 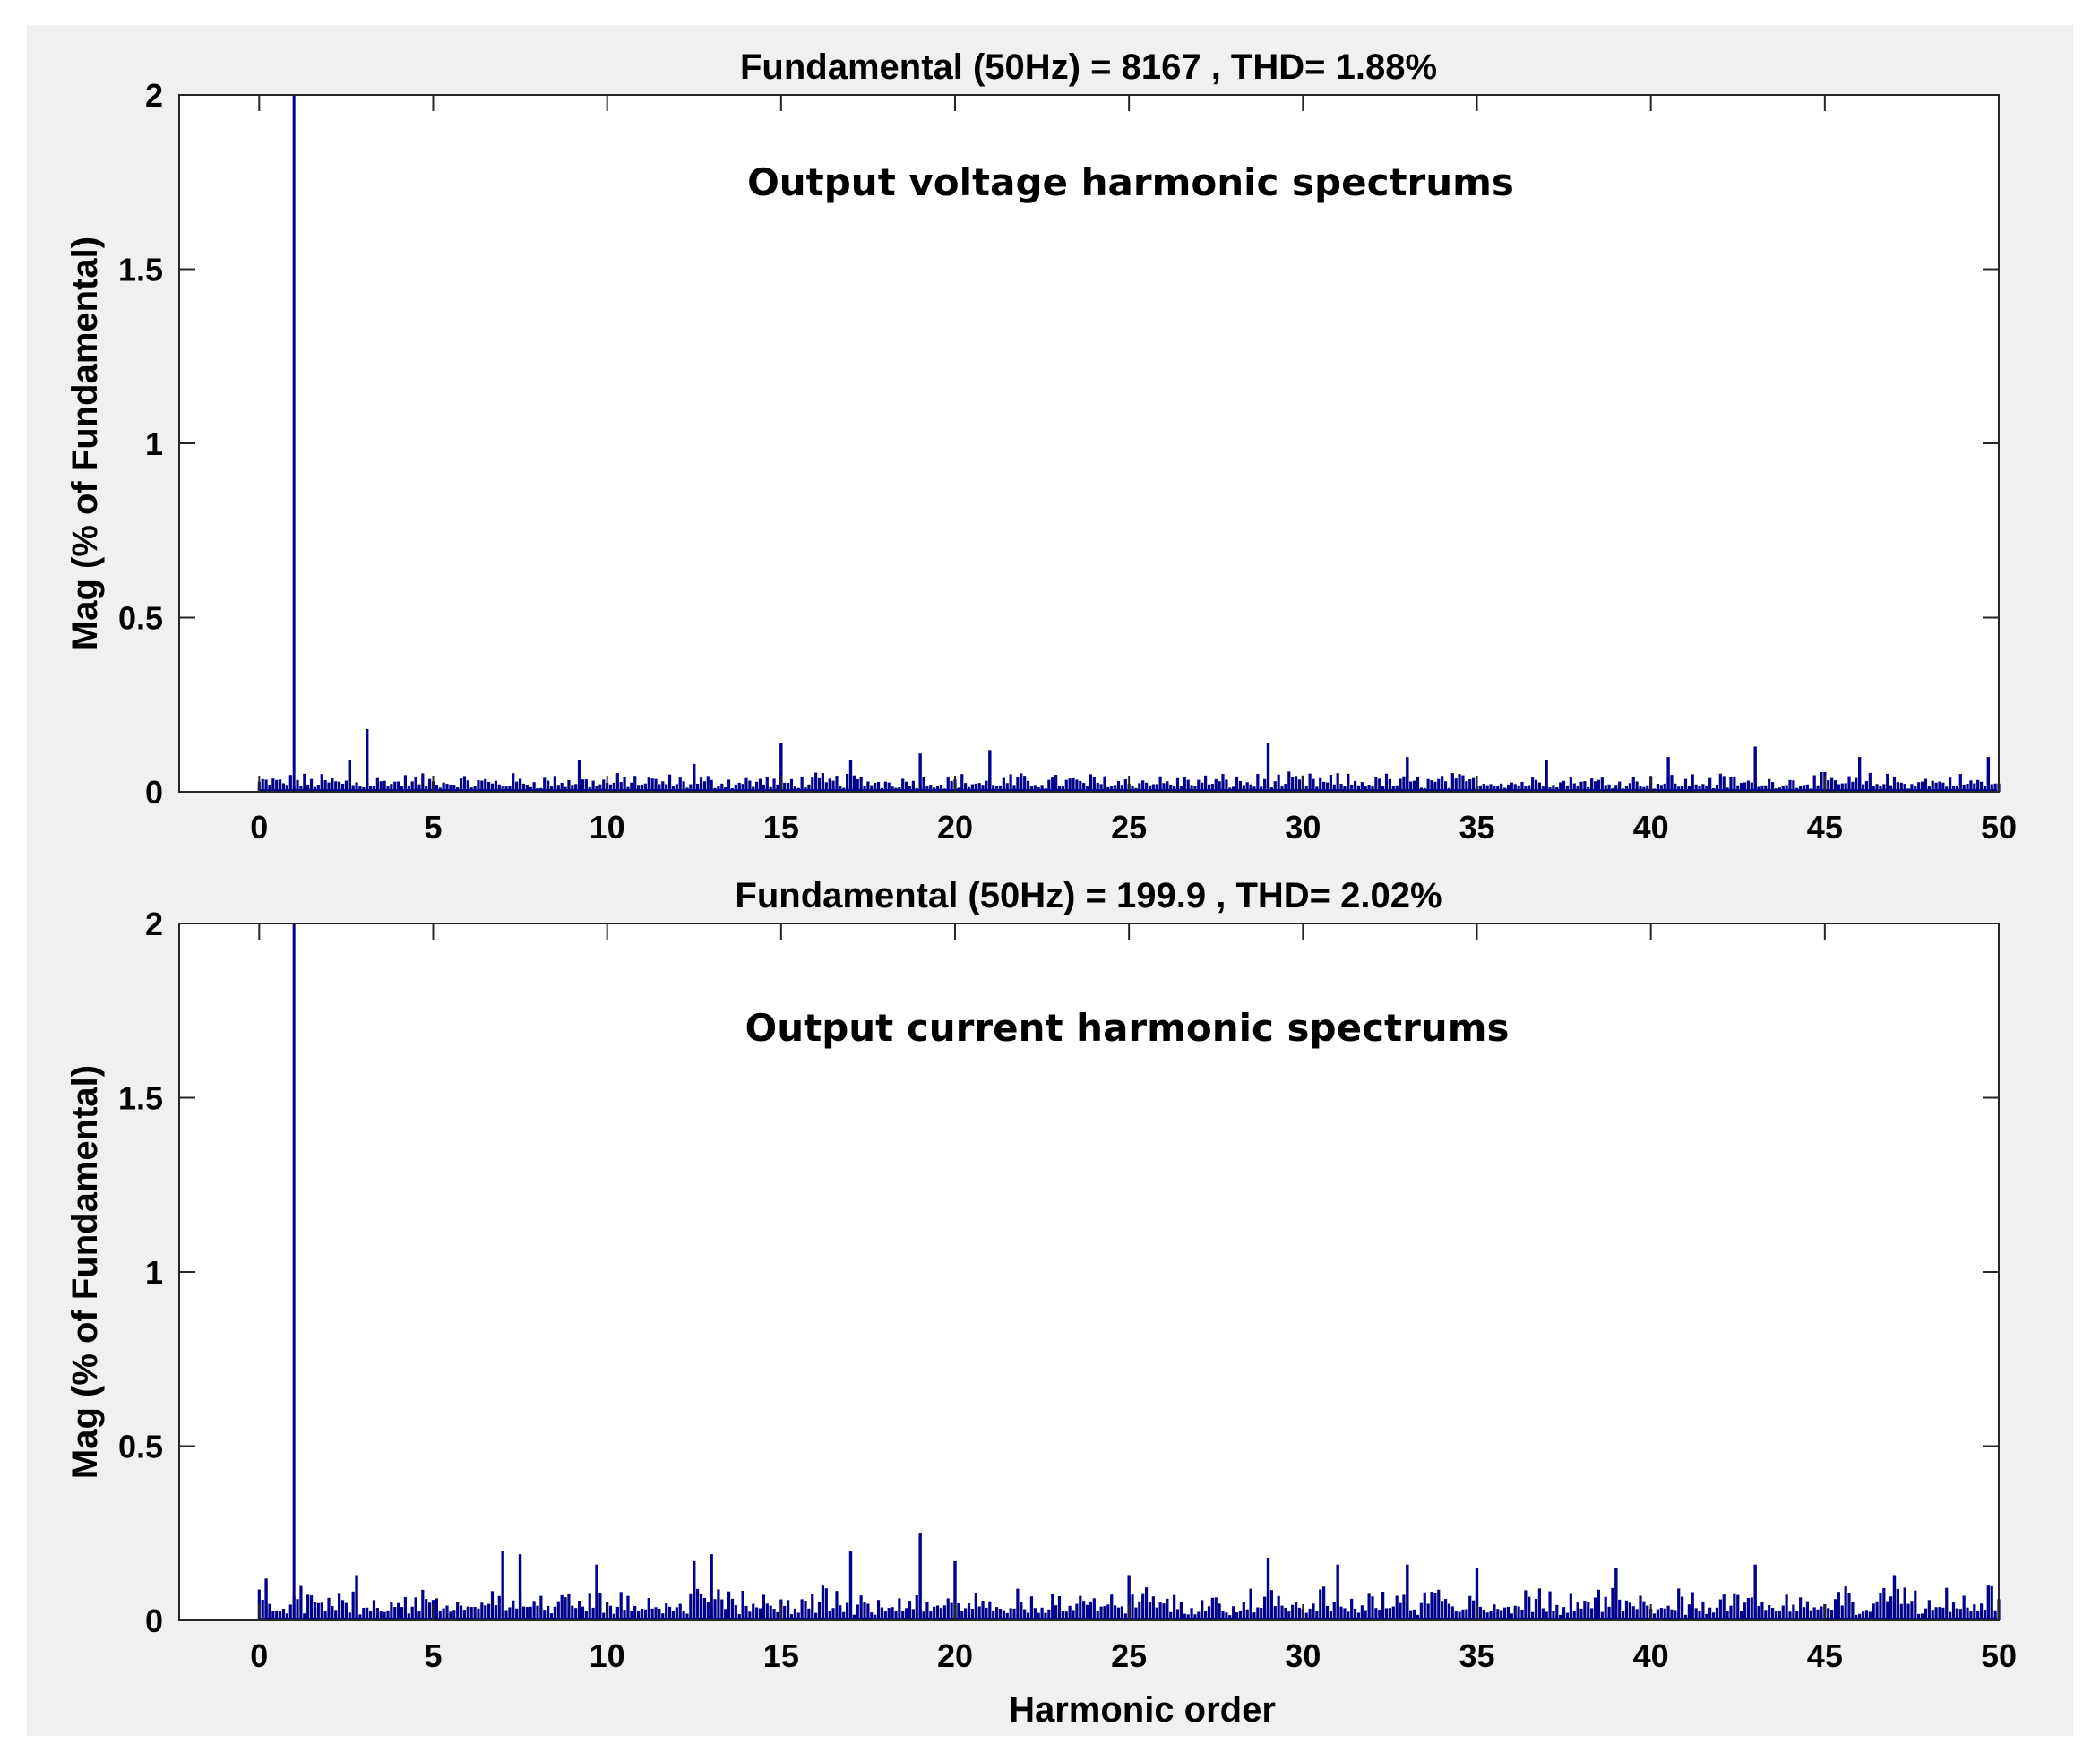 What do you see at coordinates (1130, 182) in the screenshot?
I see `voltage-annotation: Output voltage harmonic spectrums` at bounding box center [1130, 182].